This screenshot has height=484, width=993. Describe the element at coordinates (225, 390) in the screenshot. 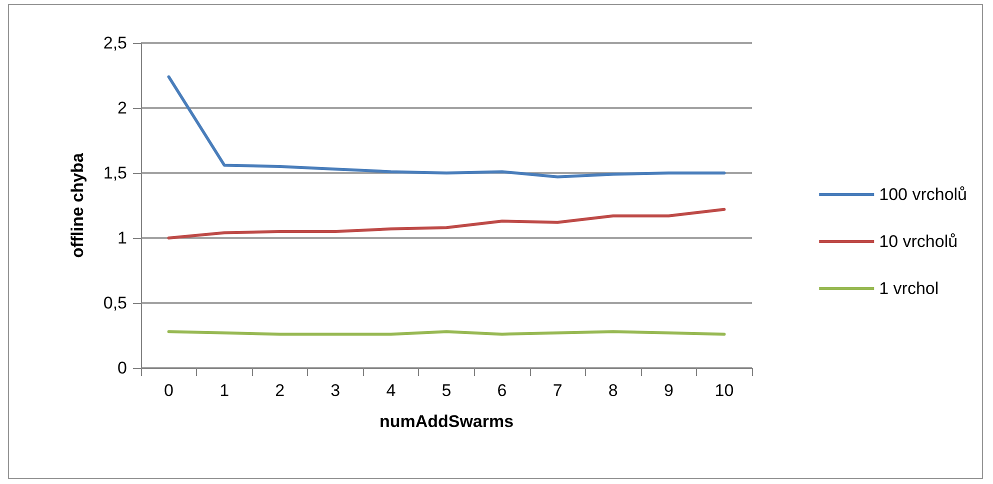

I see `x-tick-label: 1` at that location.